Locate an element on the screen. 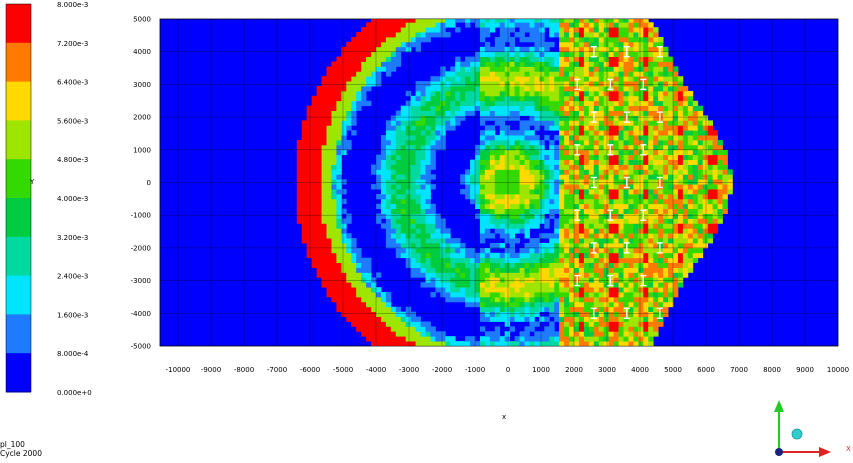 Image resolution: width=853 pixels, height=463 pixels. y-tick-label: 1000 is located at coordinates (142, 150).